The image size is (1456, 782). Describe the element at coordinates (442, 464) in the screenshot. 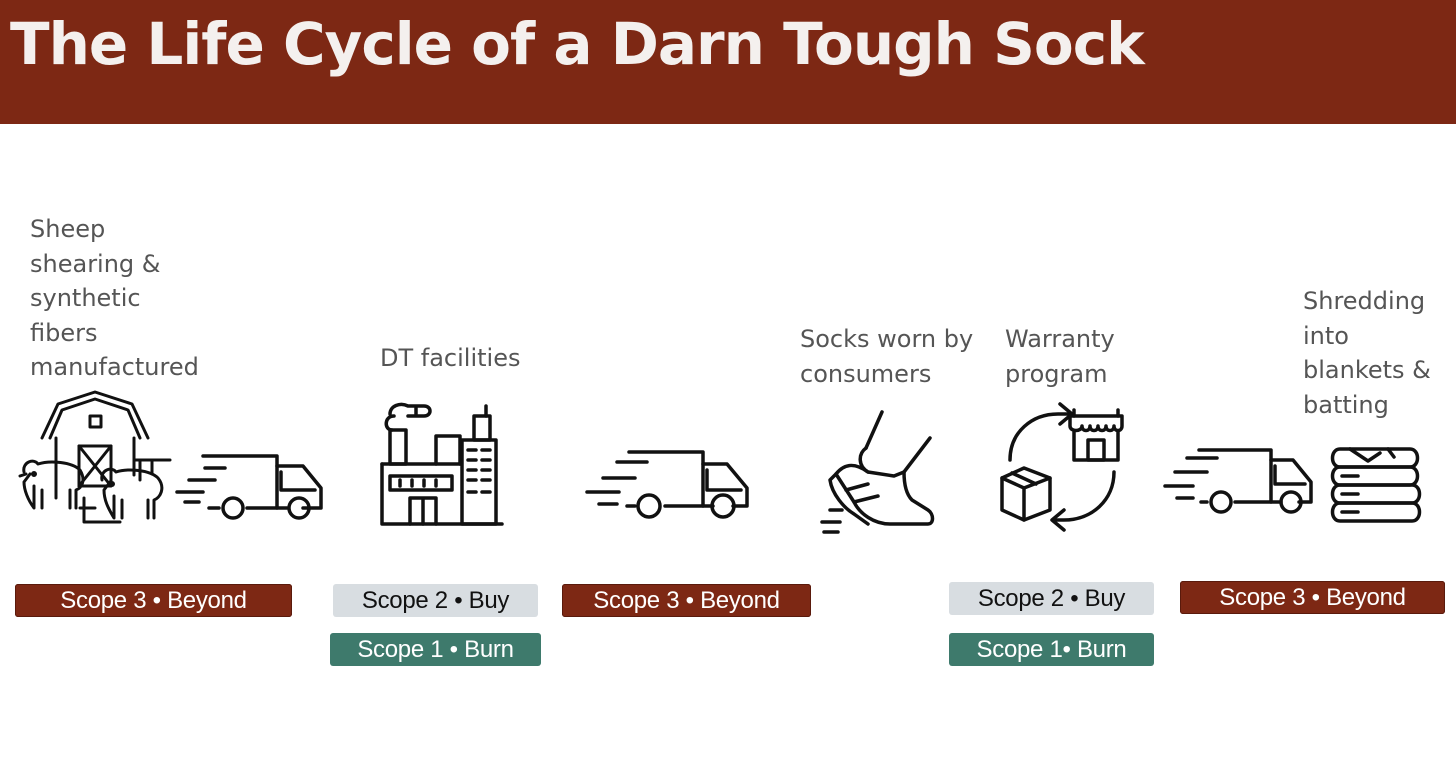

I see `factory-icon` at that location.